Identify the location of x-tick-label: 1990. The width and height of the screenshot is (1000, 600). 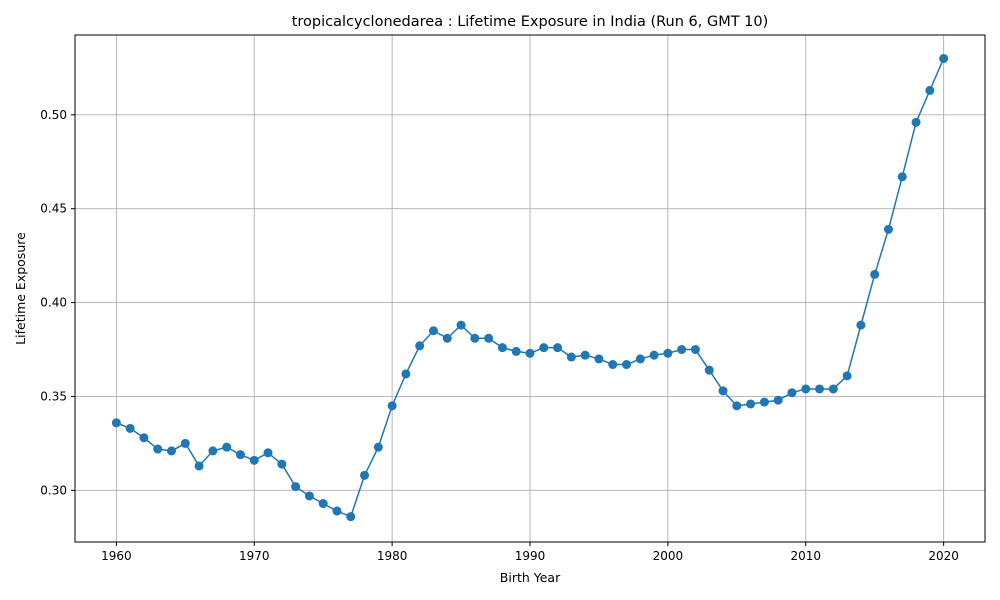
(530, 556).